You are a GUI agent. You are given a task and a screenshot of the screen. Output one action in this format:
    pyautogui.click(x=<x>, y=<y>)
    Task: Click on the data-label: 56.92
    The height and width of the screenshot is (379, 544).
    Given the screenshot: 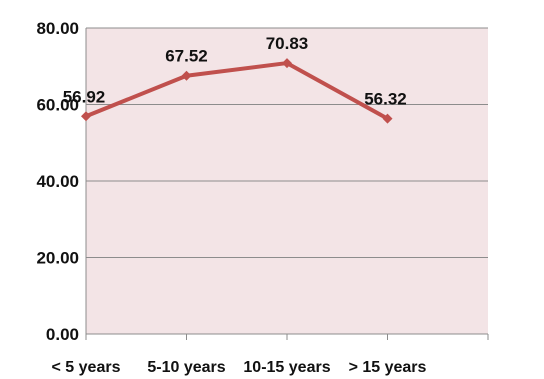 What is the action you would take?
    pyautogui.click(x=84, y=96)
    